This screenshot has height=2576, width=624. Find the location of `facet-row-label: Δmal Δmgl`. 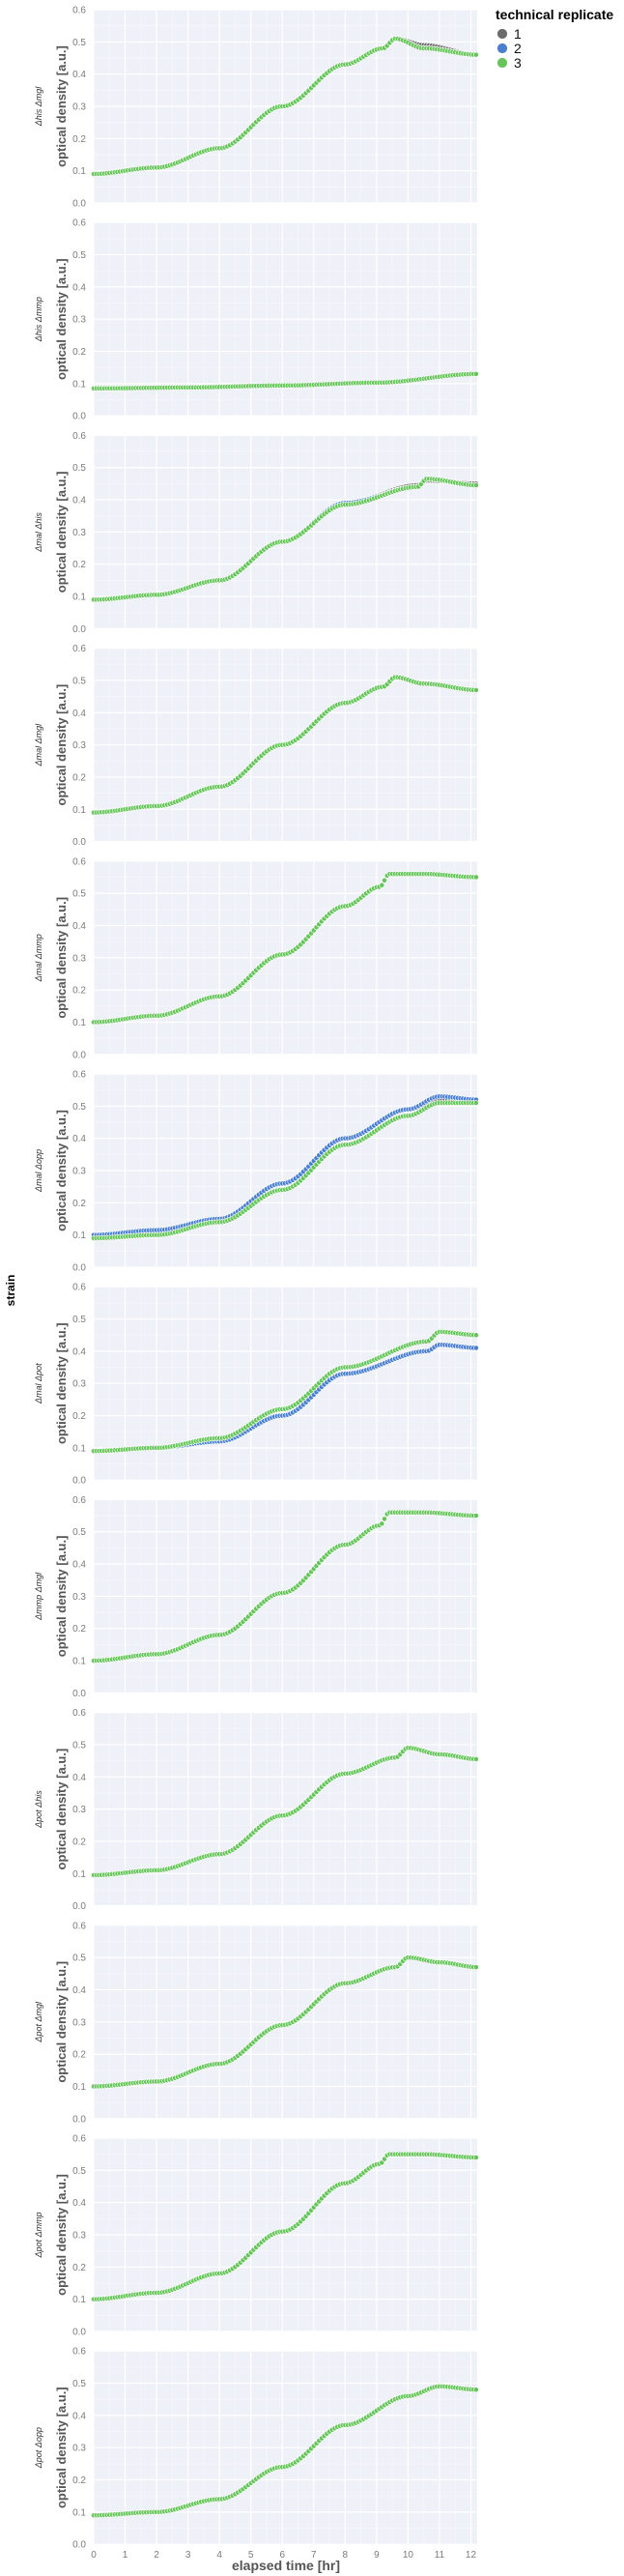

facet-row-label: Δmal Δmgl is located at coordinates (38, 745).